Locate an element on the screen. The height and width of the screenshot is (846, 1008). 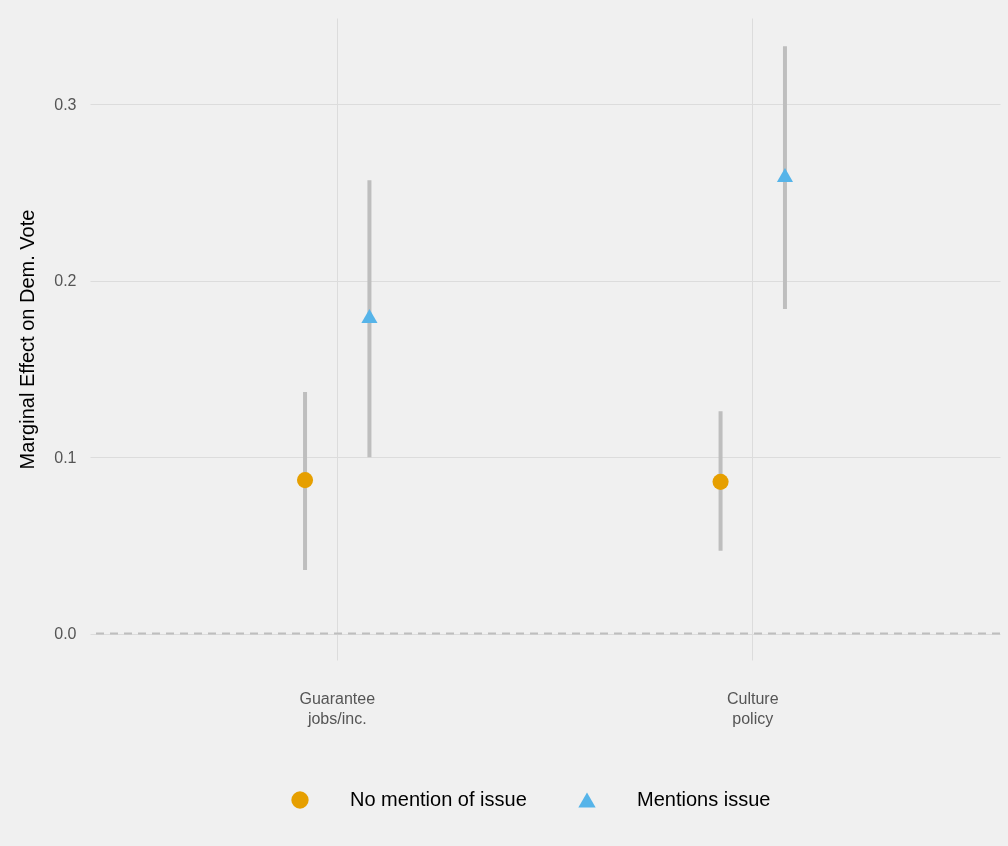
y-tick-label: 0.2 is located at coordinates (65, 281).